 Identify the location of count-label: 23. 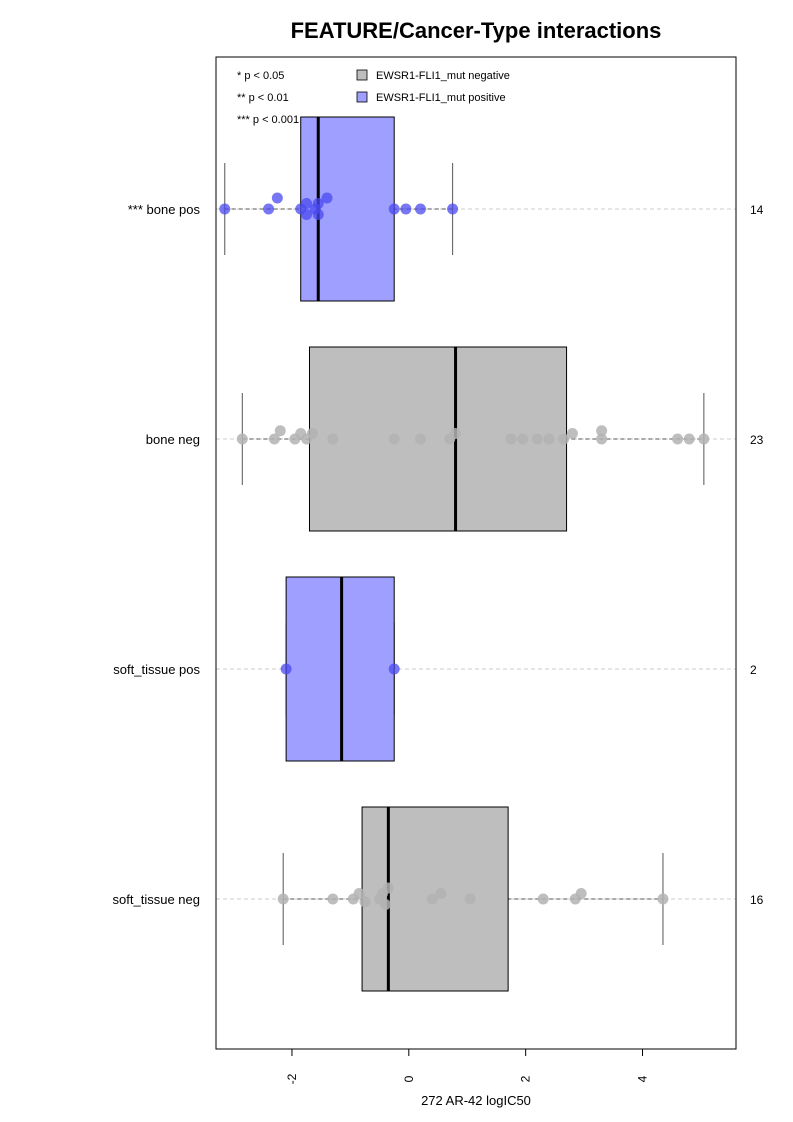
(757, 440).